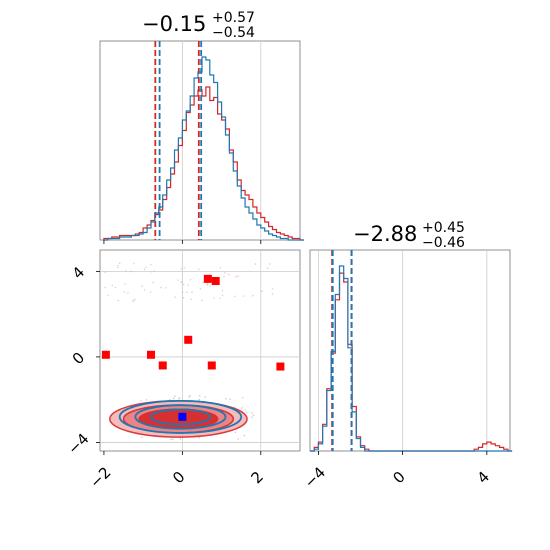 The image size is (550, 550). I want to click on title-lower-error: −0.54, so click(233, 33).